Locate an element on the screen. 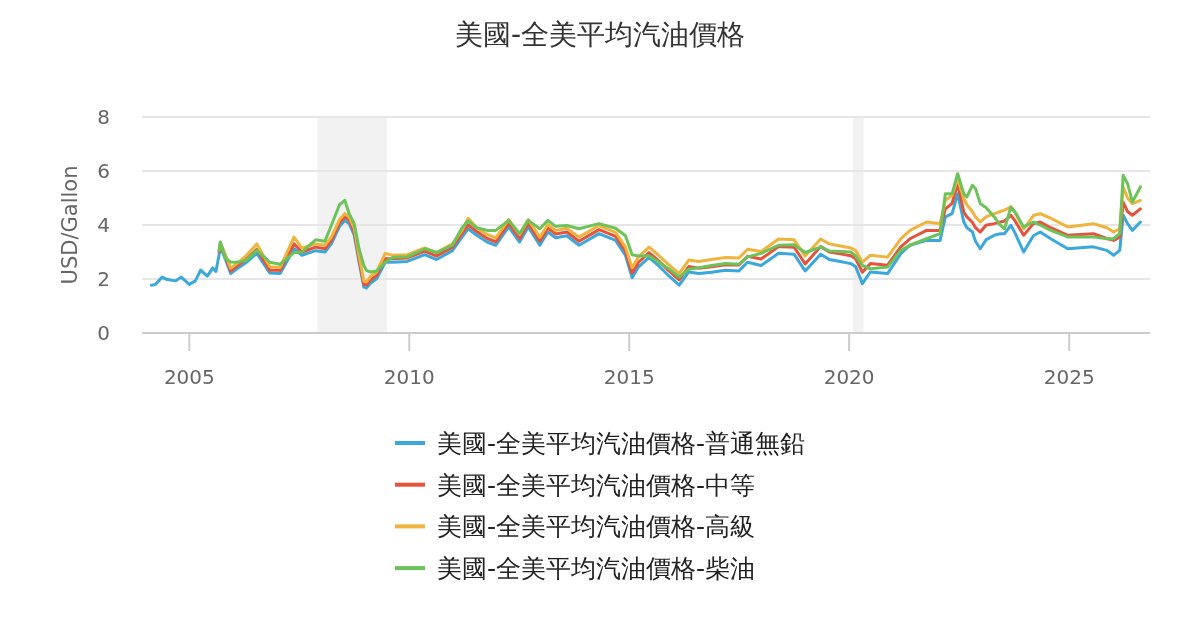 The image size is (1200, 630). y-tick-label: 2 is located at coordinates (103, 279).